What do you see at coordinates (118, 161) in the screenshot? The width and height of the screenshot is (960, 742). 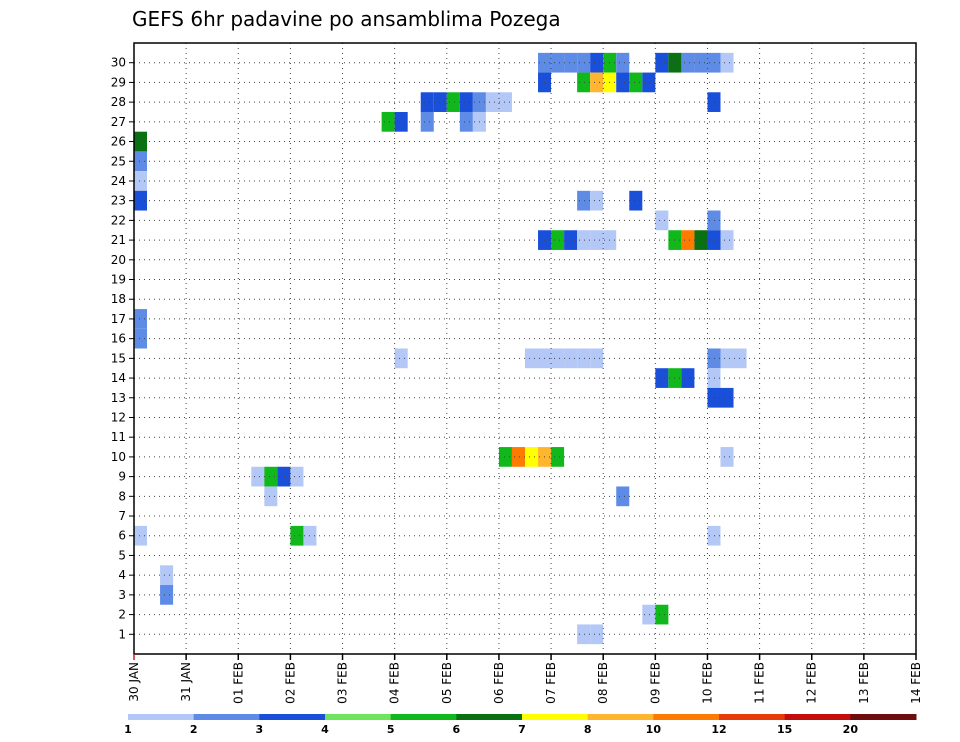 I see `y-tick-label: 25` at bounding box center [118, 161].